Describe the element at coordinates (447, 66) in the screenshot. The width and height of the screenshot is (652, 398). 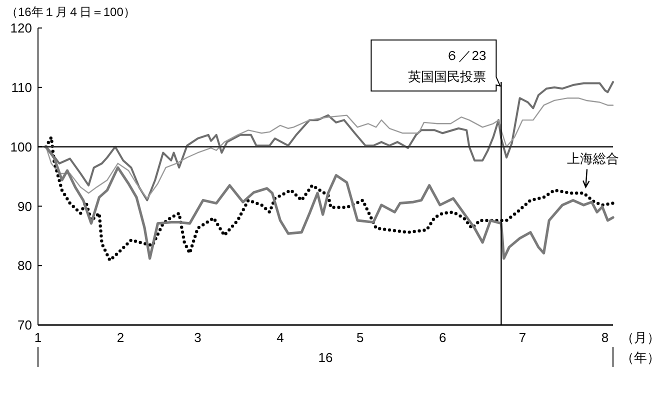
I see `ref-line-label: ６／23 英国国民投票` at that location.